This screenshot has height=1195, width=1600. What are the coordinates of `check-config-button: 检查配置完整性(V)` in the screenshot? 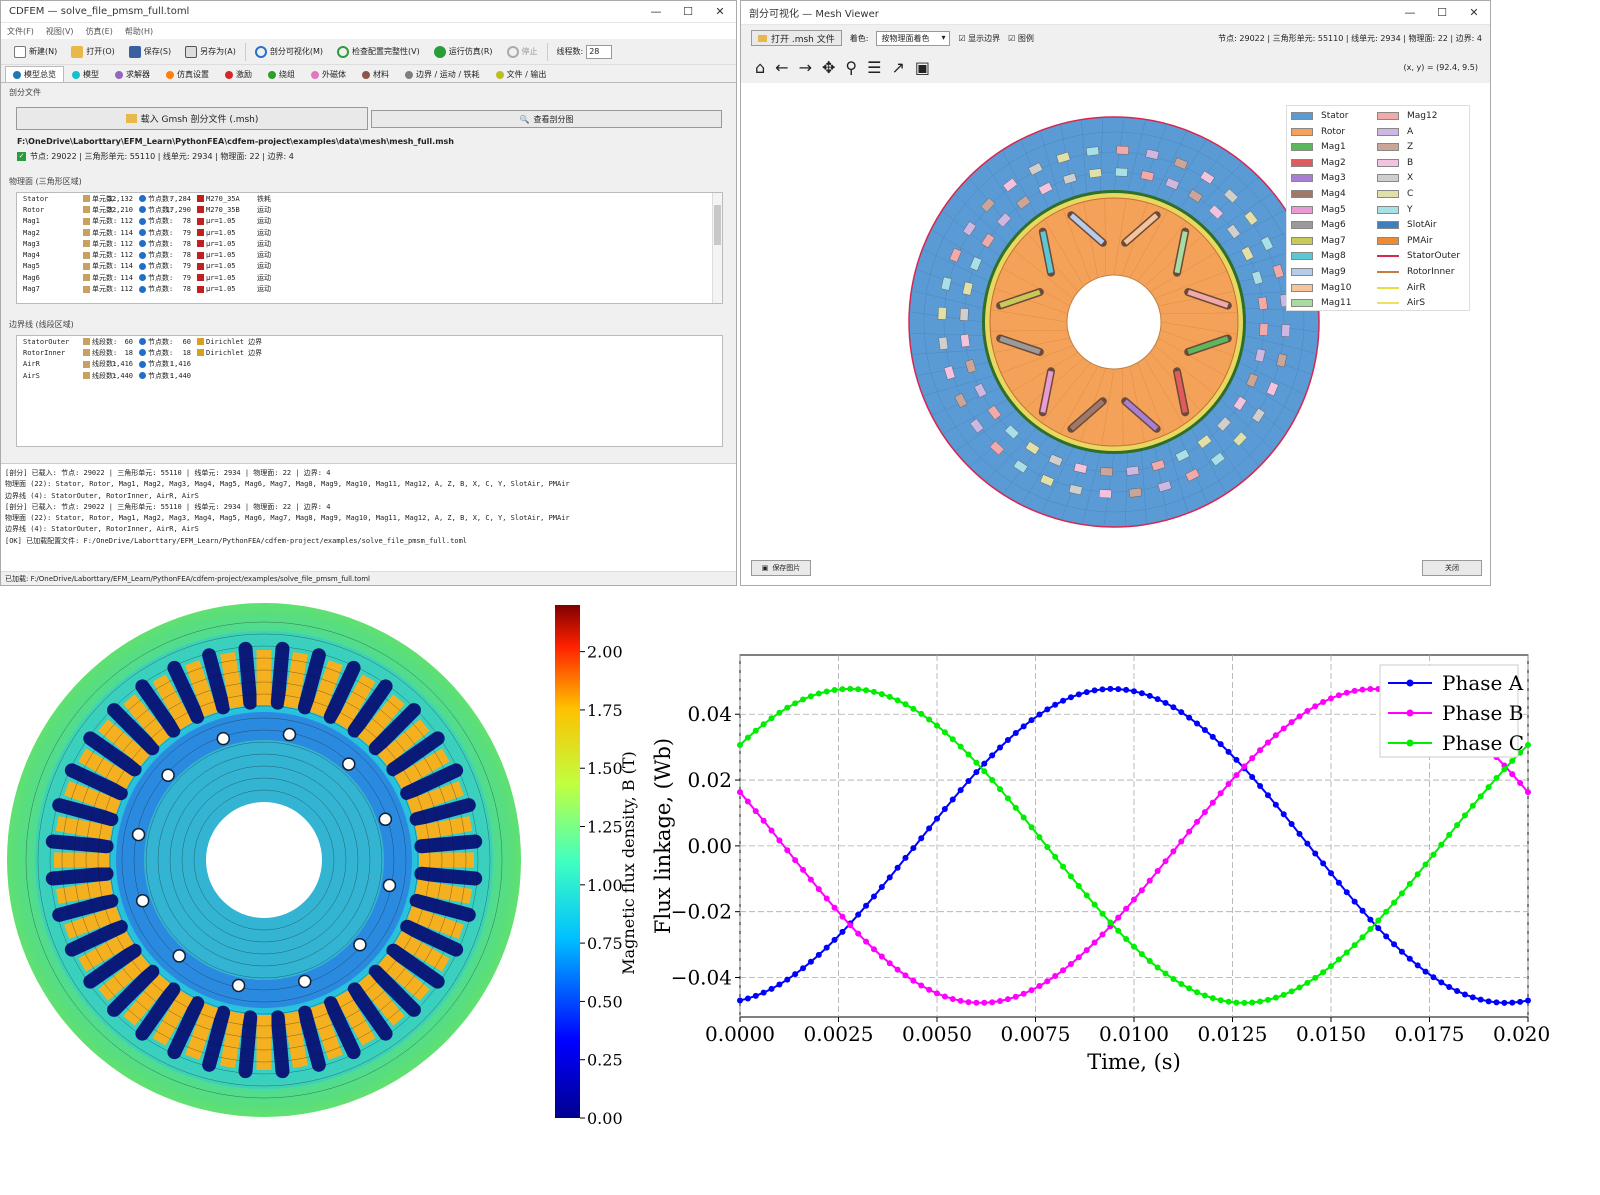 It's located at (378, 52).